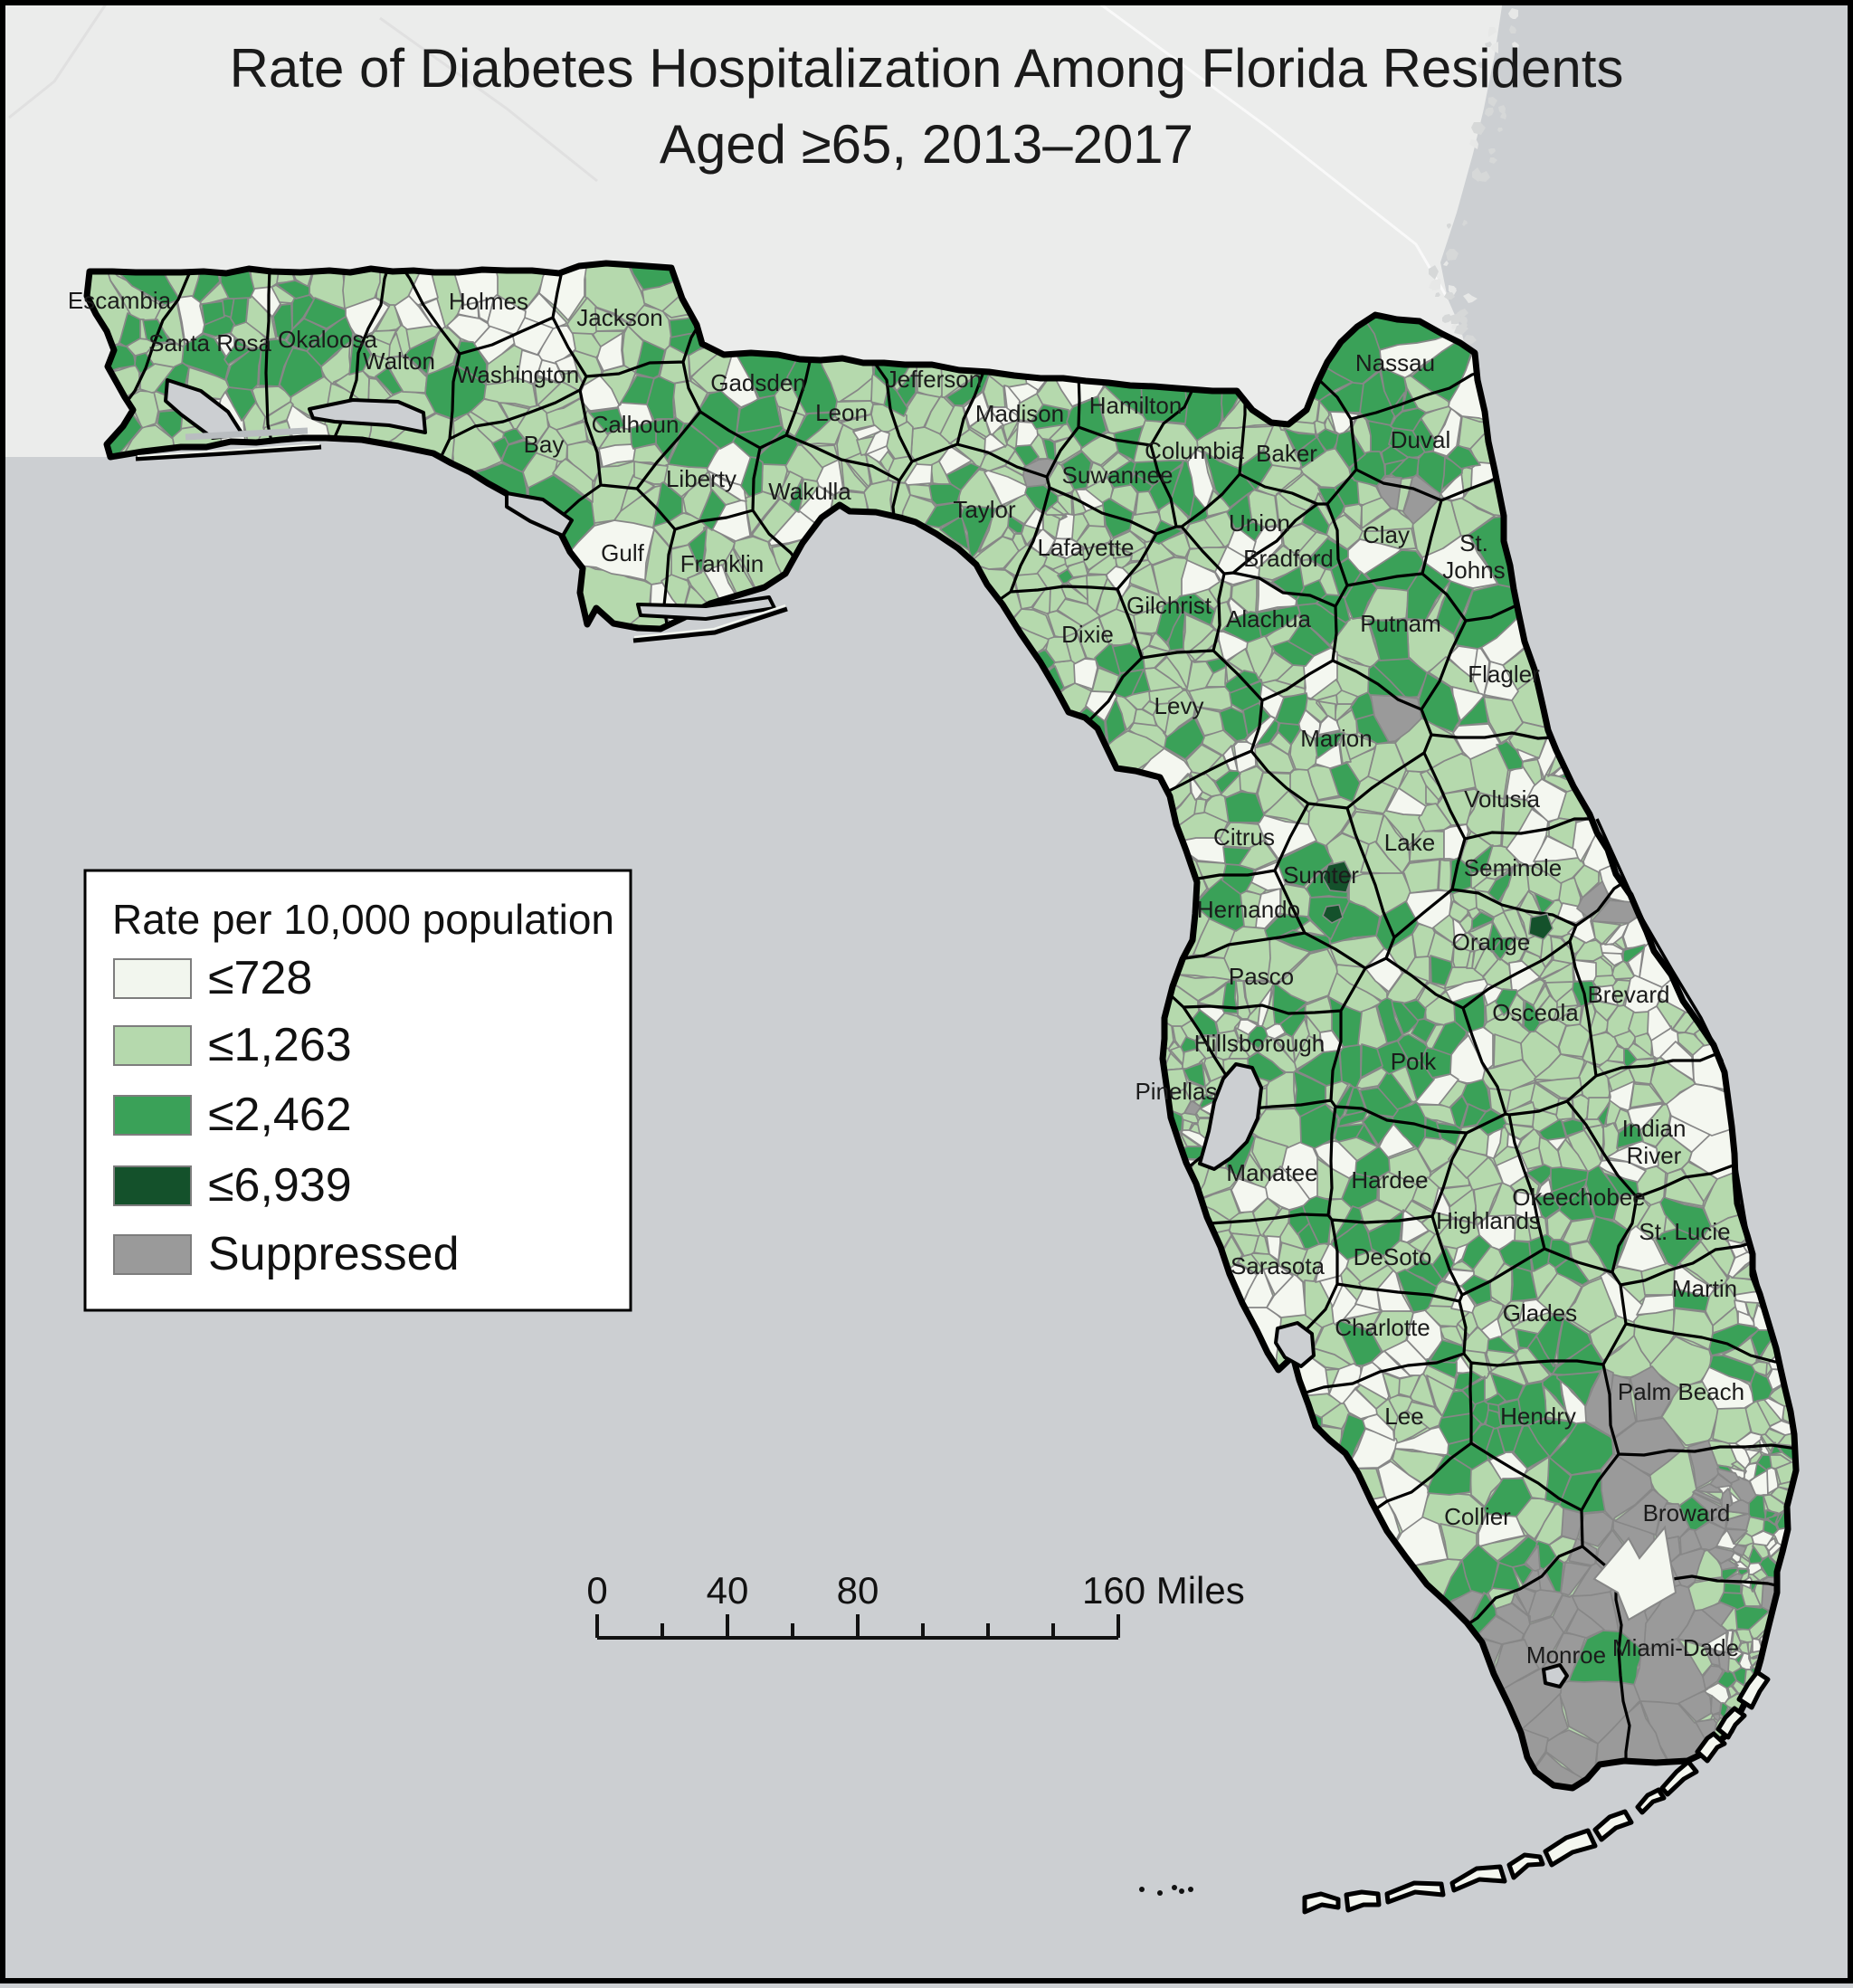  I want to click on svg-text: St. Lucie, so click(1684, 1231).